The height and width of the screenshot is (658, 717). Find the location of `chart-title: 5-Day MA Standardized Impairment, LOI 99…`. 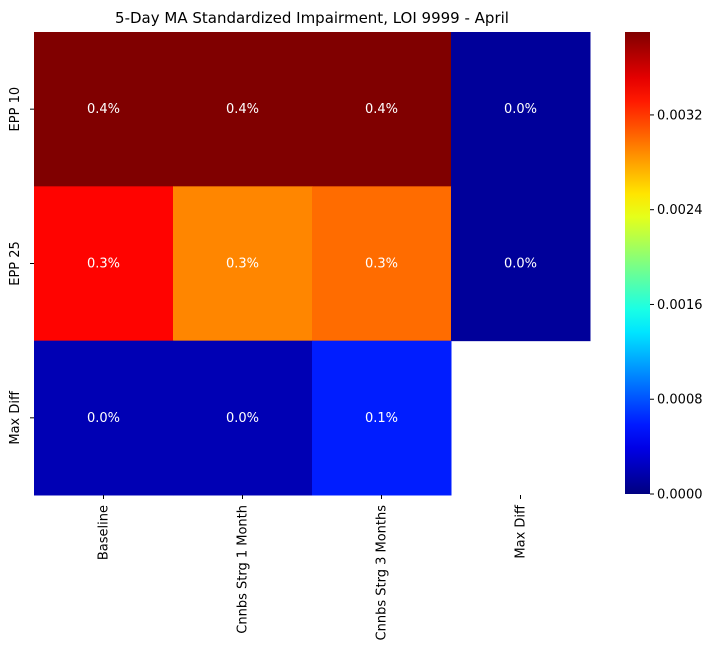

chart-title: 5-Day MA Standardized Impairment, LOI 99… is located at coordinates (312, 18).